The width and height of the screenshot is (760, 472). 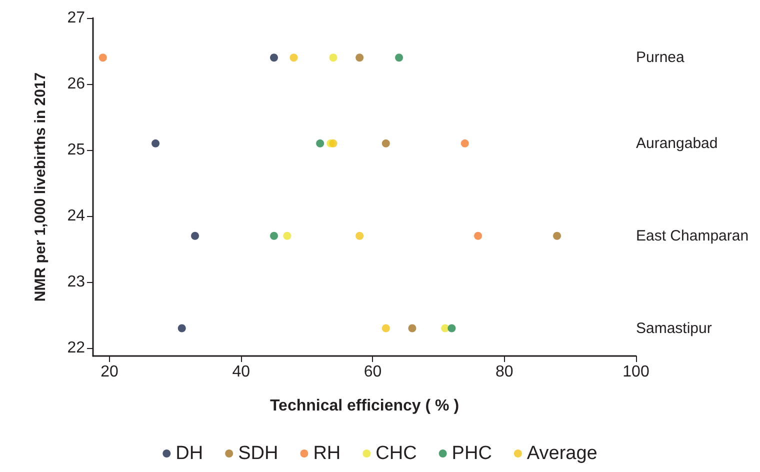 I want to click on legend-label: CHC, so click(x=396, y=453).